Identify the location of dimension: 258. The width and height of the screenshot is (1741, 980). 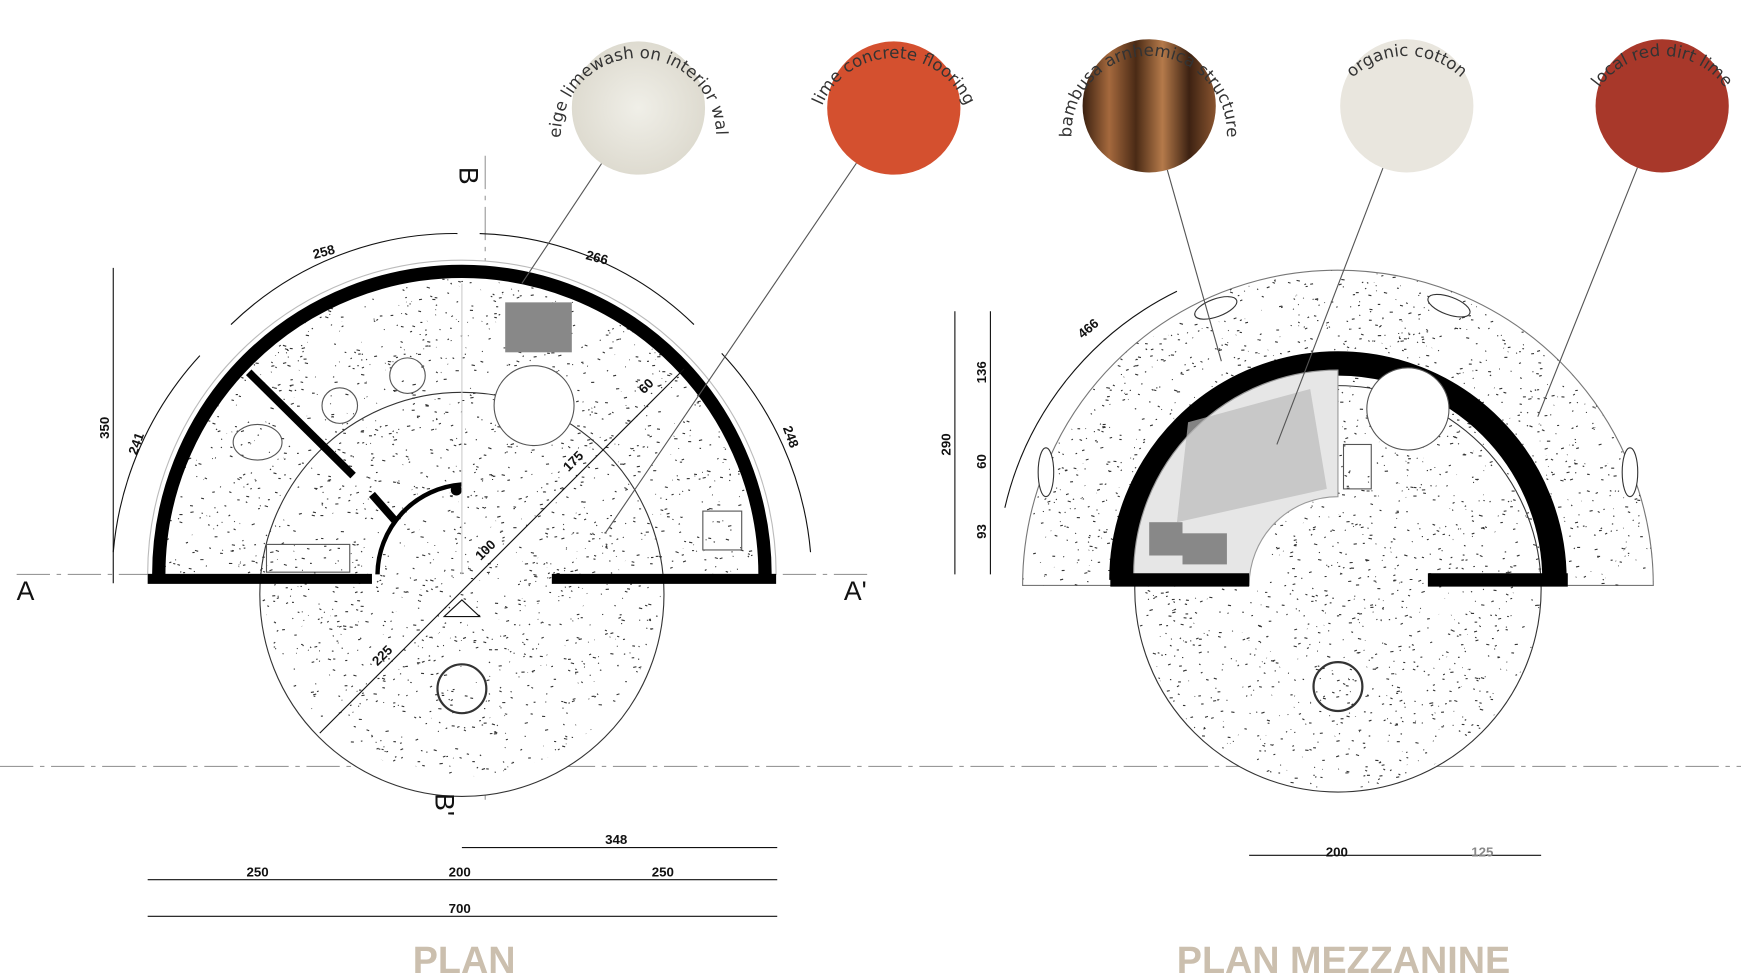
(323, 252).